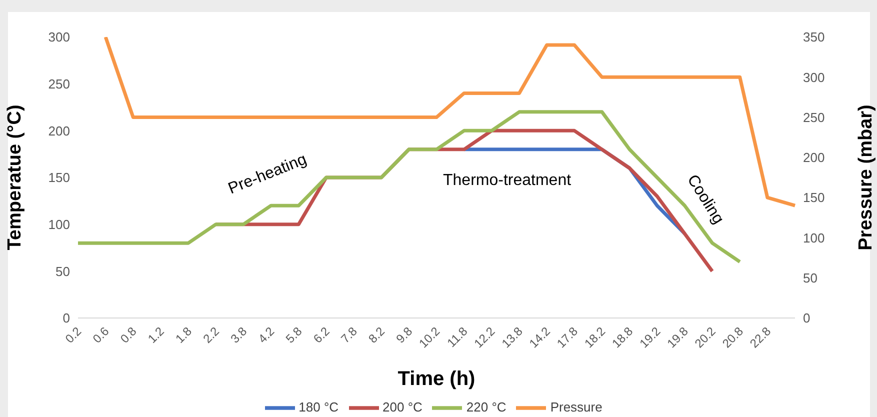 This screenshot has width=877, height=417. I want to click on y-tick-label: 0, so click(66, 318).